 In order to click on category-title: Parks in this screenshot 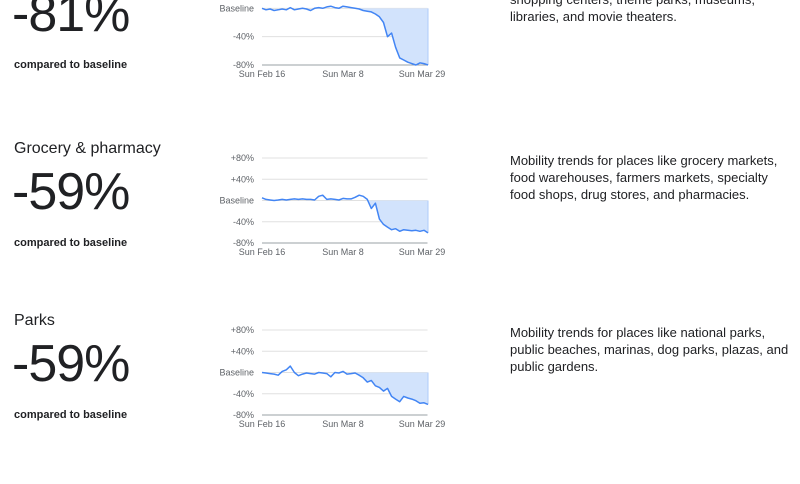, I will do `click(34, 320)`.